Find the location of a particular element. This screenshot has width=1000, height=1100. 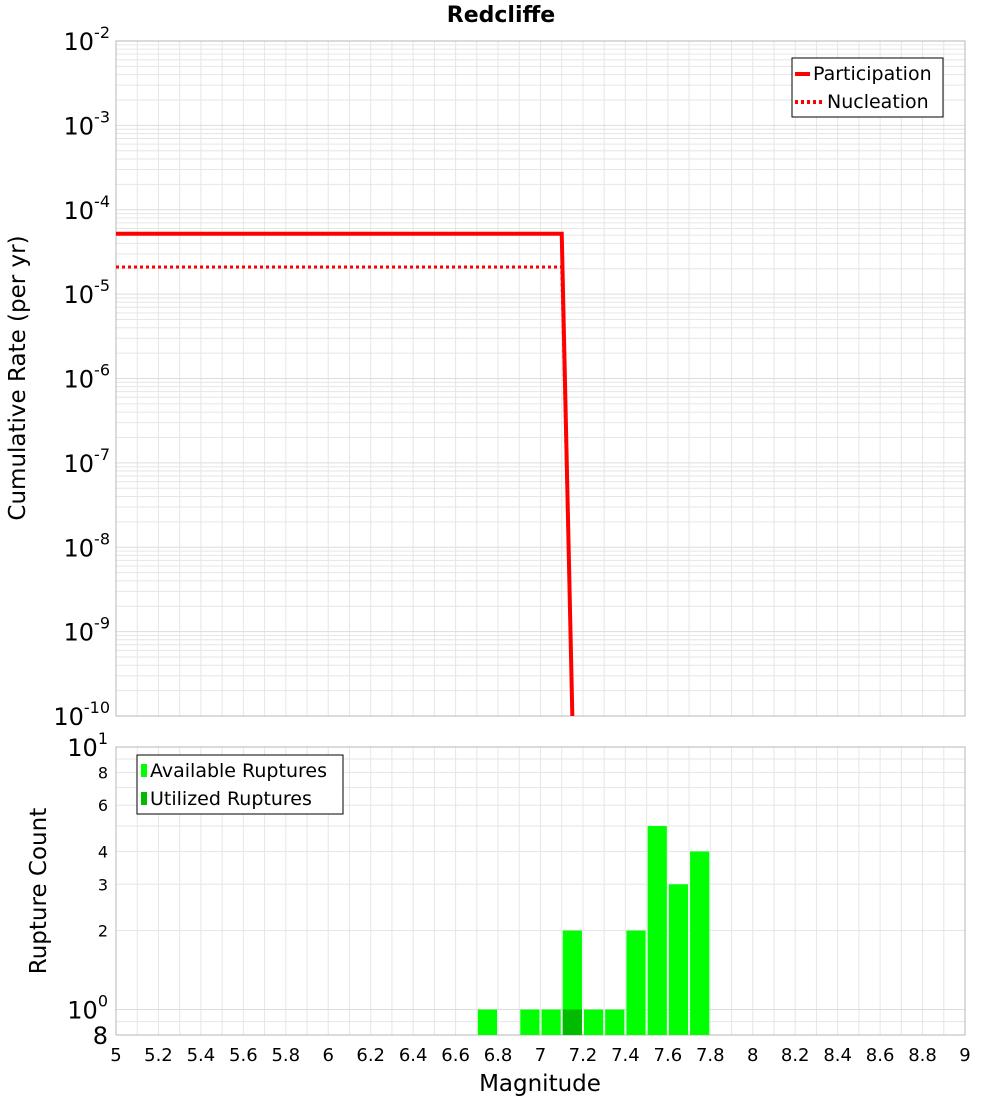

bottom-x-tick-label: 6.8 is located at coordinates (498, 1055).